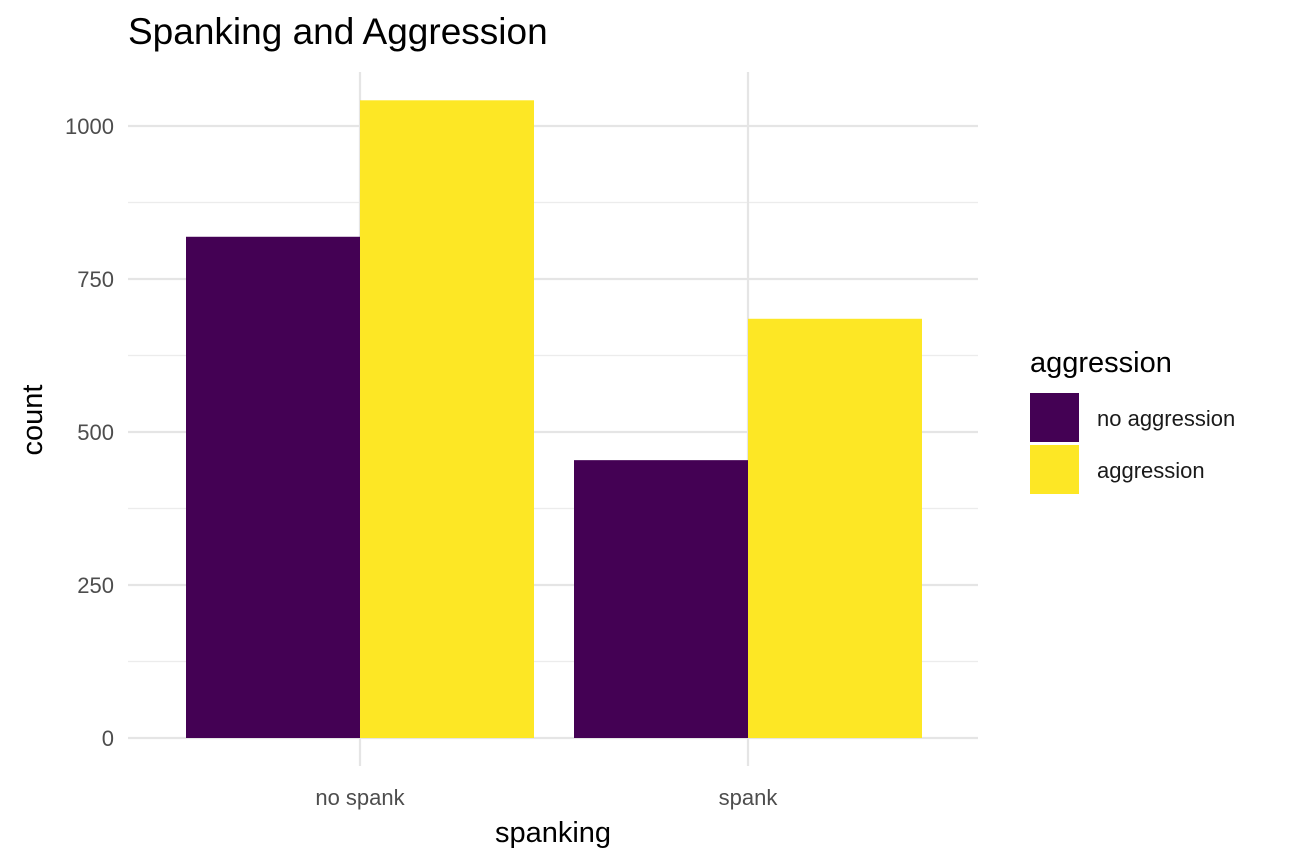 The height and width of the screenshot is (864, 1296). I want to click on legend-items: no aggression aggression, so click(1132, 443).